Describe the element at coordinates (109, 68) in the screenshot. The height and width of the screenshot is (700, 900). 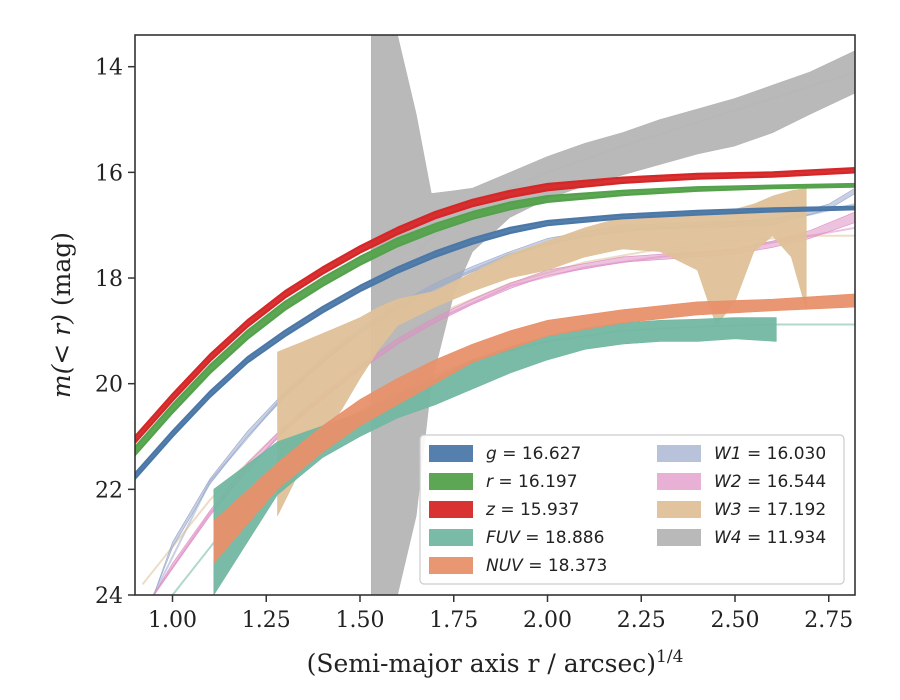
I see `y-tick-label: 14` at that location.